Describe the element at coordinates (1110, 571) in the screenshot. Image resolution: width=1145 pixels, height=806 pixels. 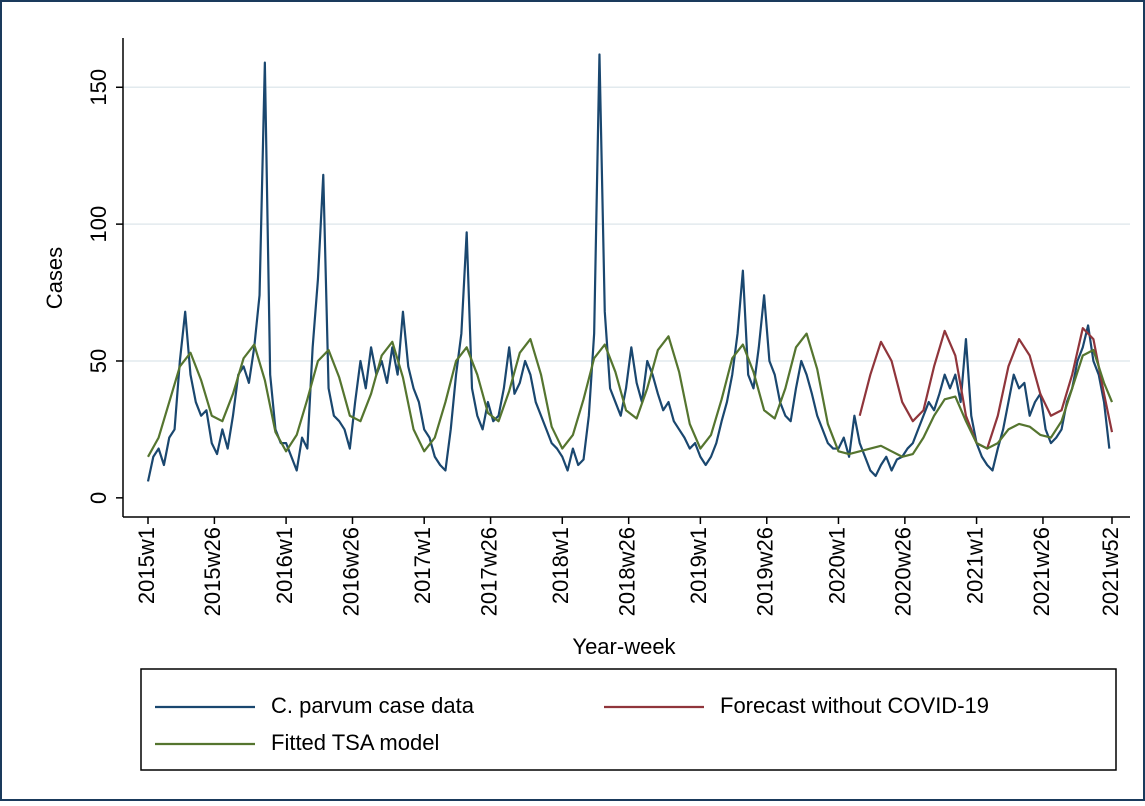
I see `x-tick-label: 2021w52` at that location.